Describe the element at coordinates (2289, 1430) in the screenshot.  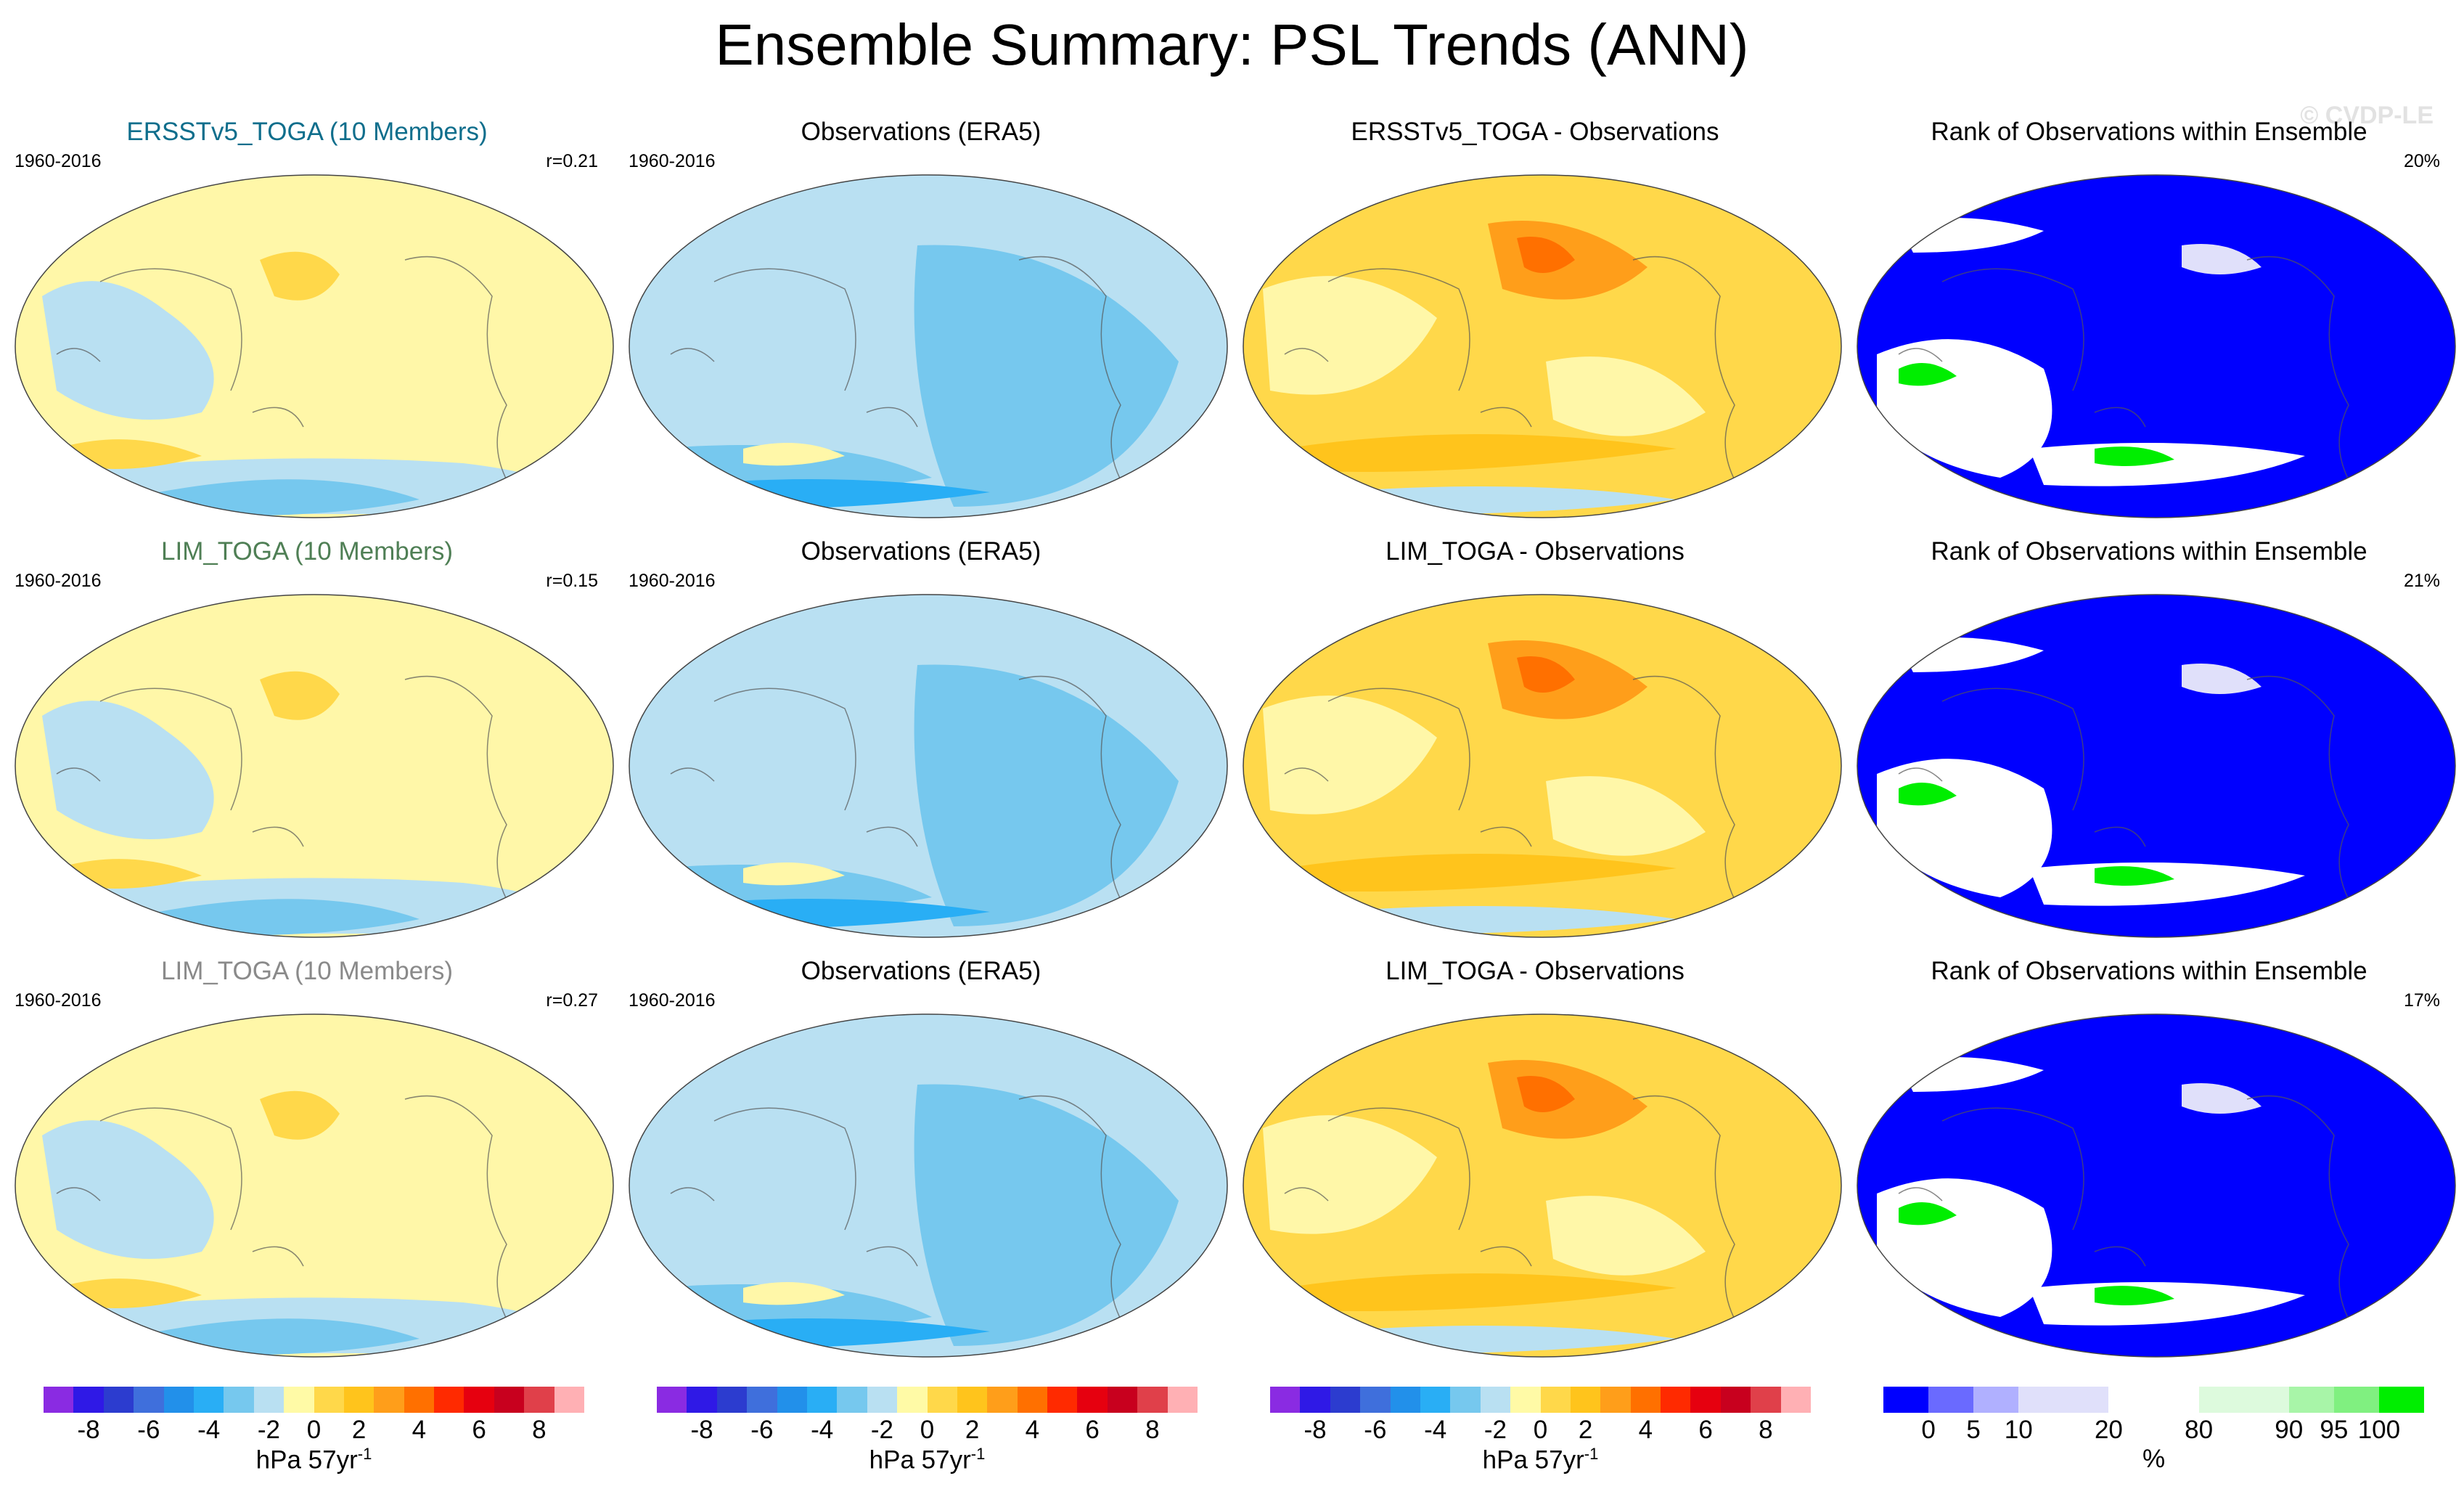
I see `colorbar-tick-label: 90` at that location.